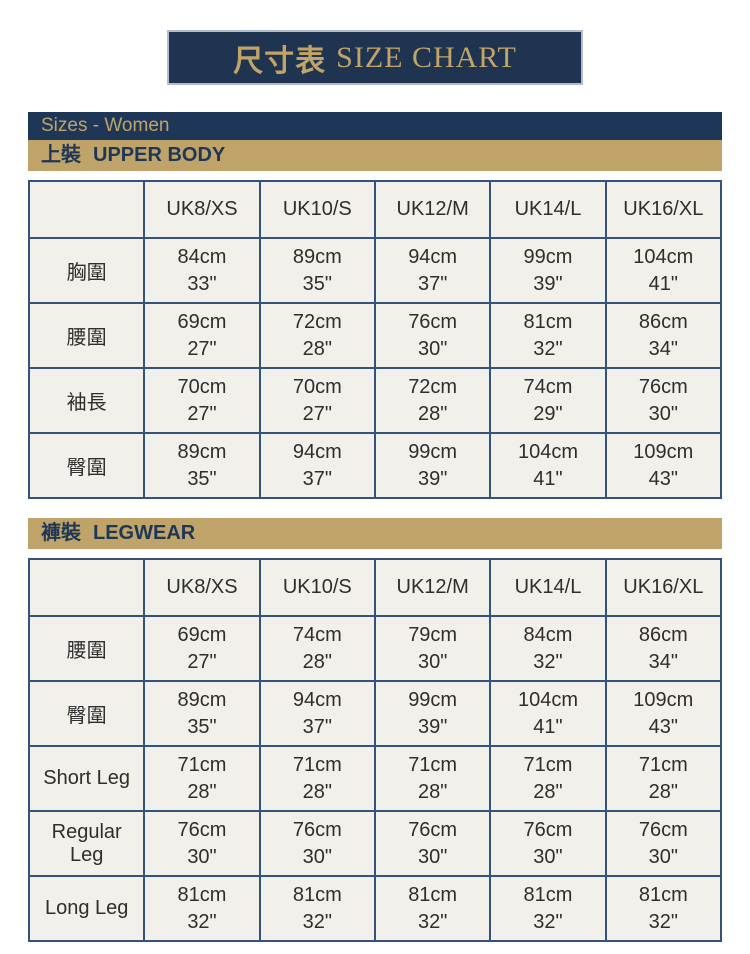 This screenshot has width=750, height=954. What do you see at coordinates (86, 465) in the screenshot?
I see `row-label: 臀圍` at bounding box center [86, 465].